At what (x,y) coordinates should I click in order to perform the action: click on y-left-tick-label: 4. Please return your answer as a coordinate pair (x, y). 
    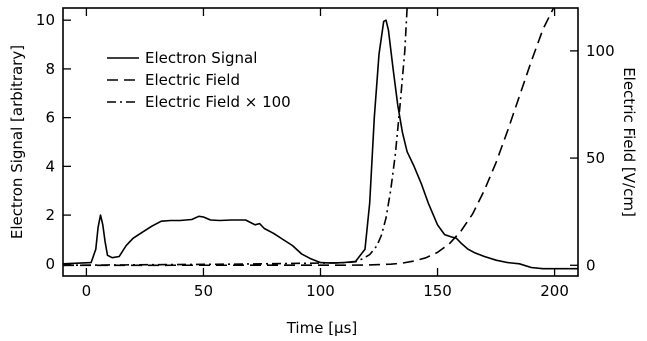
    Looking at the image, I should click on (50, 166).